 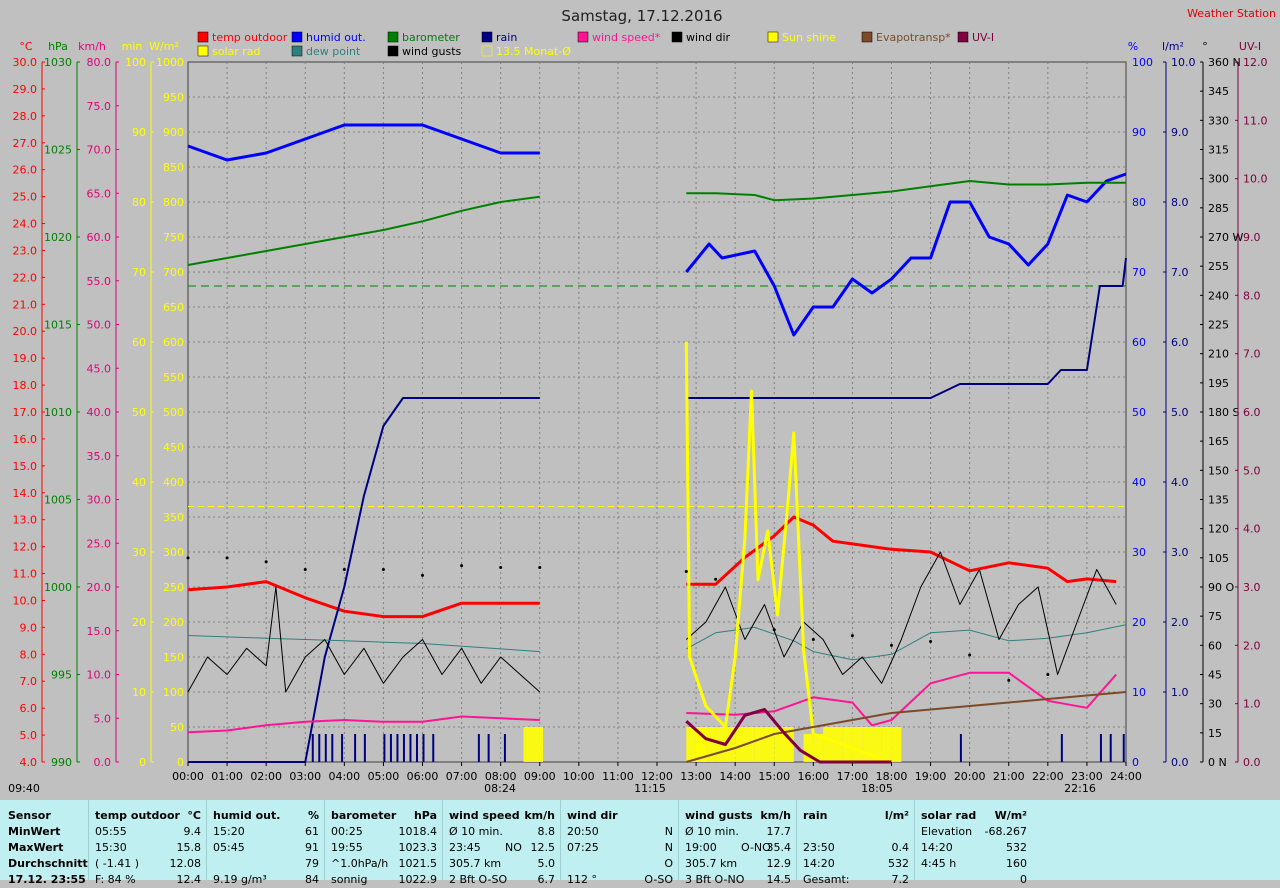 I want to click on stats-column-title: humid out., so click(x=247, y=815).